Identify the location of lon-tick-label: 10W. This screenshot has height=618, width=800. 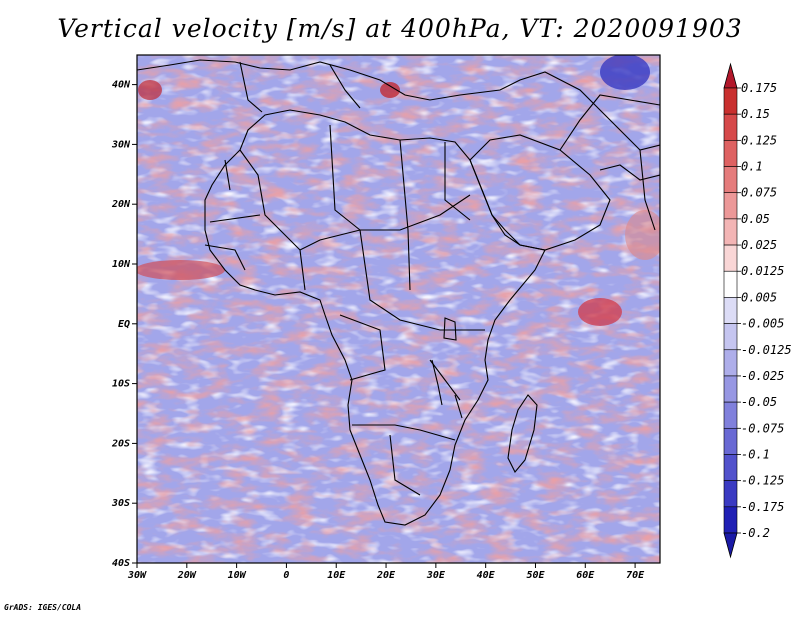
(237, 575).